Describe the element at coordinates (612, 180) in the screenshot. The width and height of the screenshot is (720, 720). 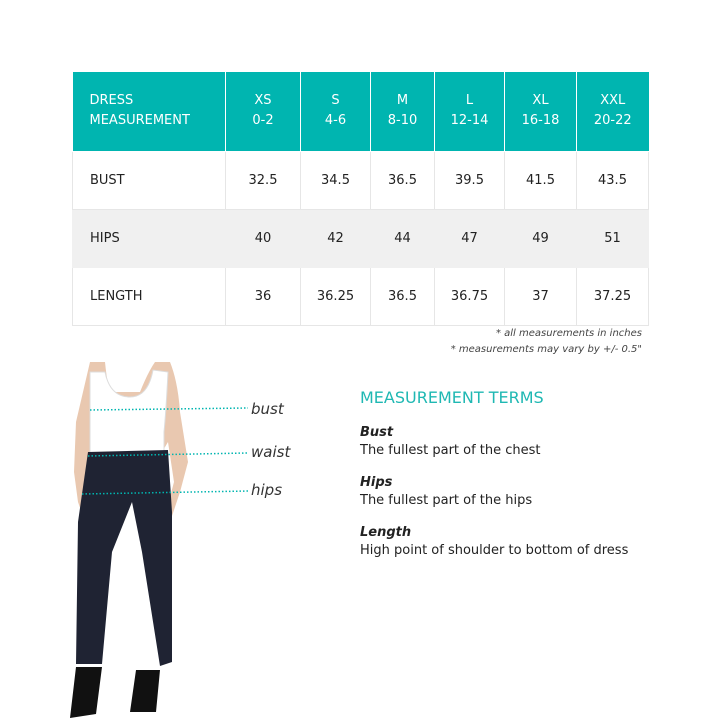
I see `cell: 43.5` at that location.